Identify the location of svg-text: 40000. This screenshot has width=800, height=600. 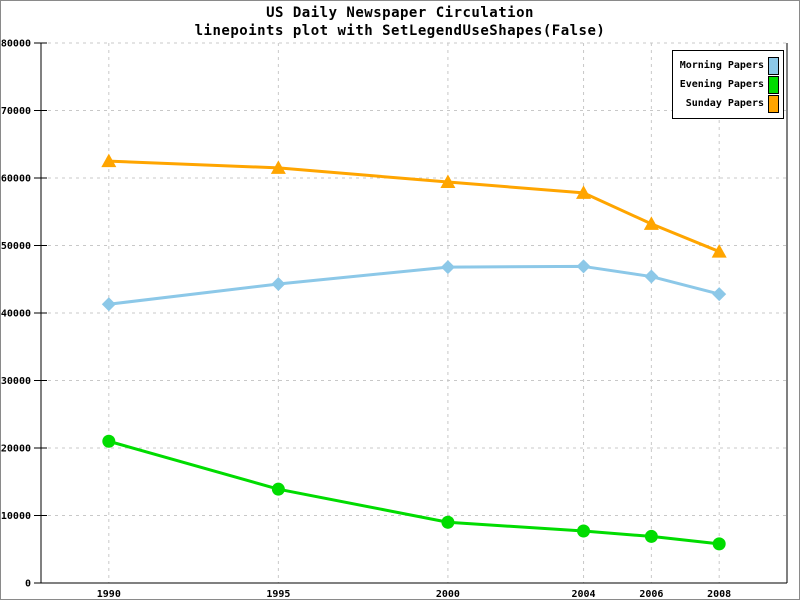
(16, 314).